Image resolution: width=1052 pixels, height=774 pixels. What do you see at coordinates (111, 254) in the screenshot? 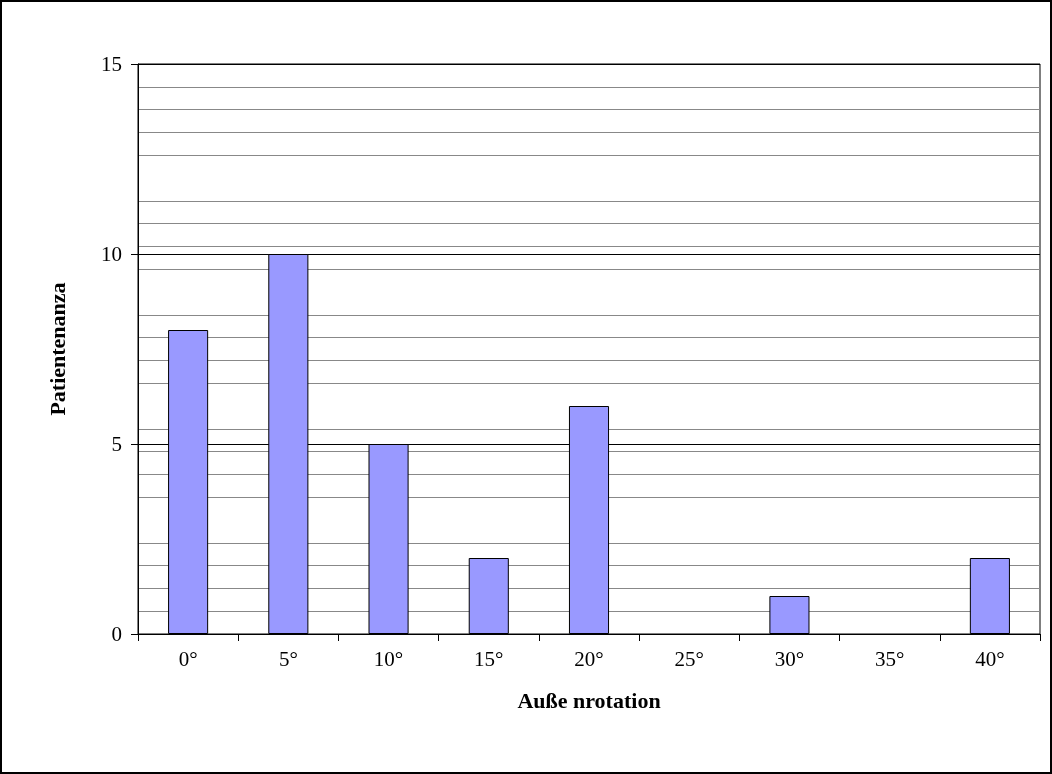
I see `y-tick-label: 10` at bounding box center [111, 254].